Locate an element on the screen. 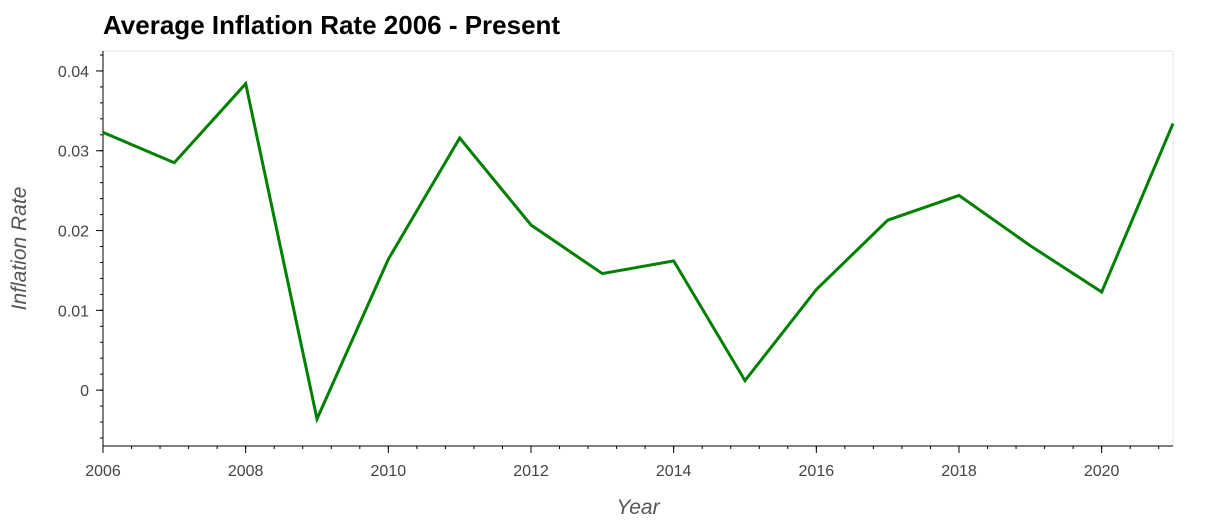 This screenshot has height=525, width=1225. x-tick-label: 2014 is located at coordinates (674, 471).